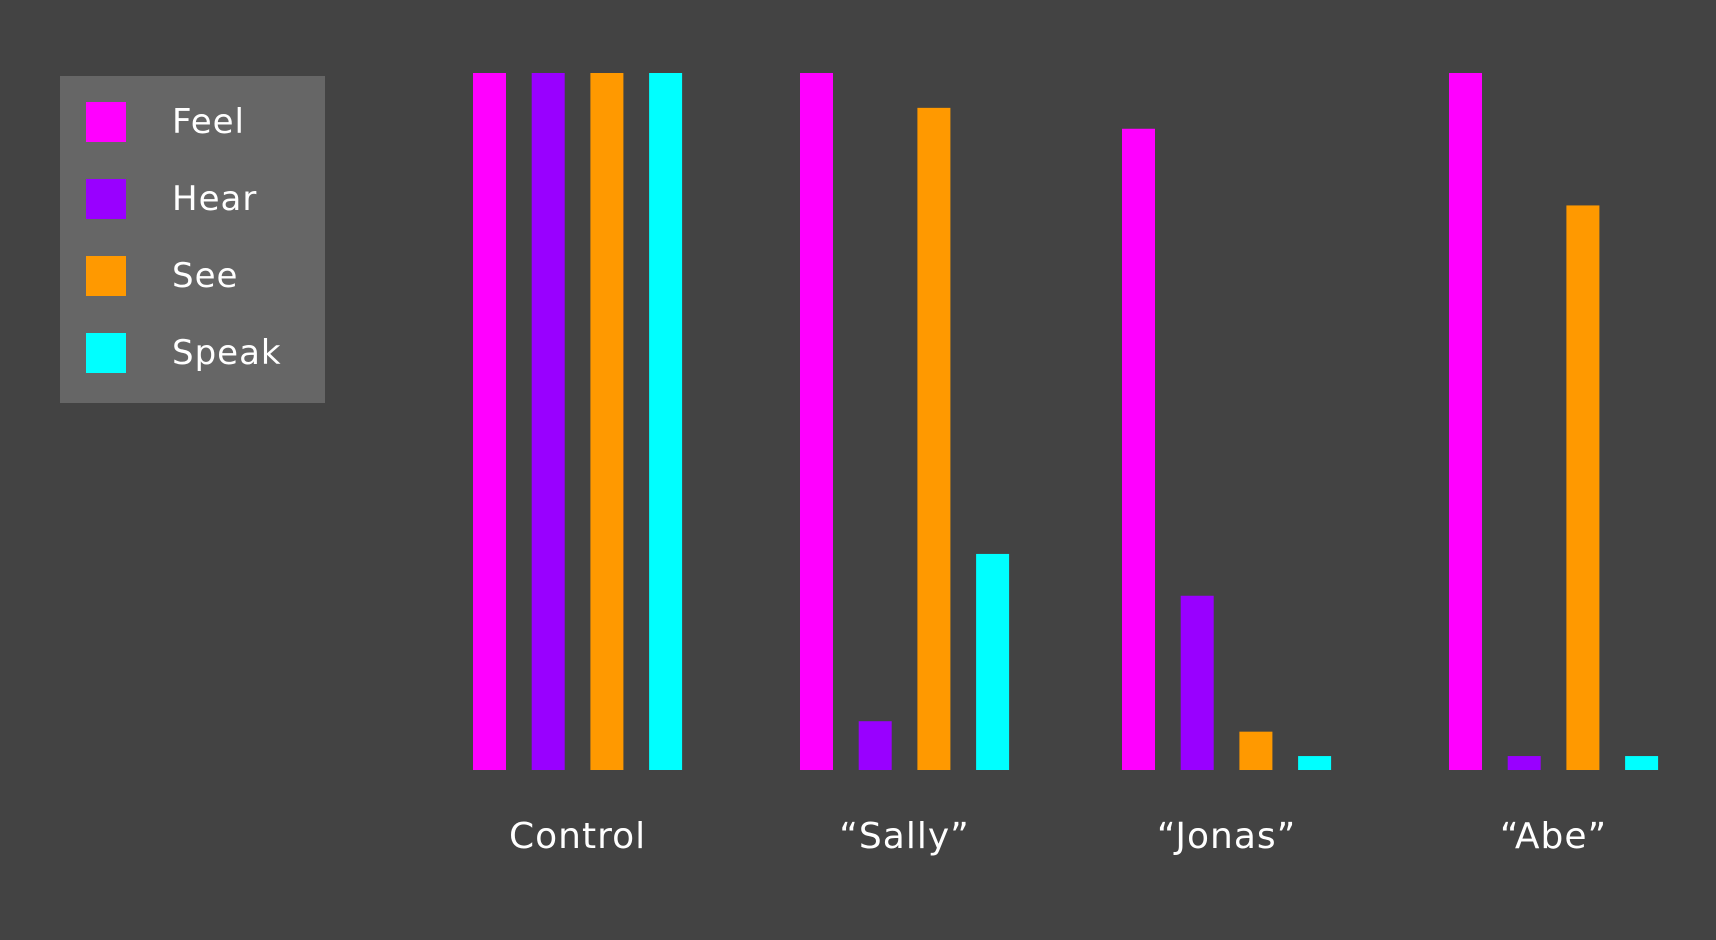 The image size is (1716, 940). I want to click on bar-sally-hear, so click(875, 745).